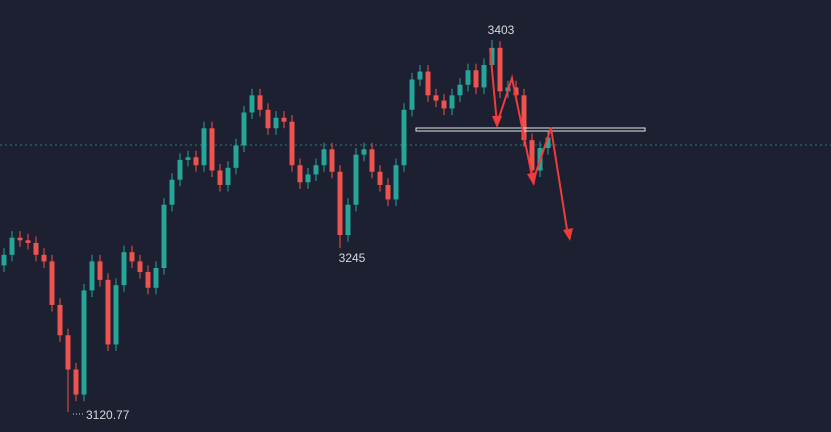  Describe the element at coordinates (530, 129) in the screenshot. I see `level-box` at that location.